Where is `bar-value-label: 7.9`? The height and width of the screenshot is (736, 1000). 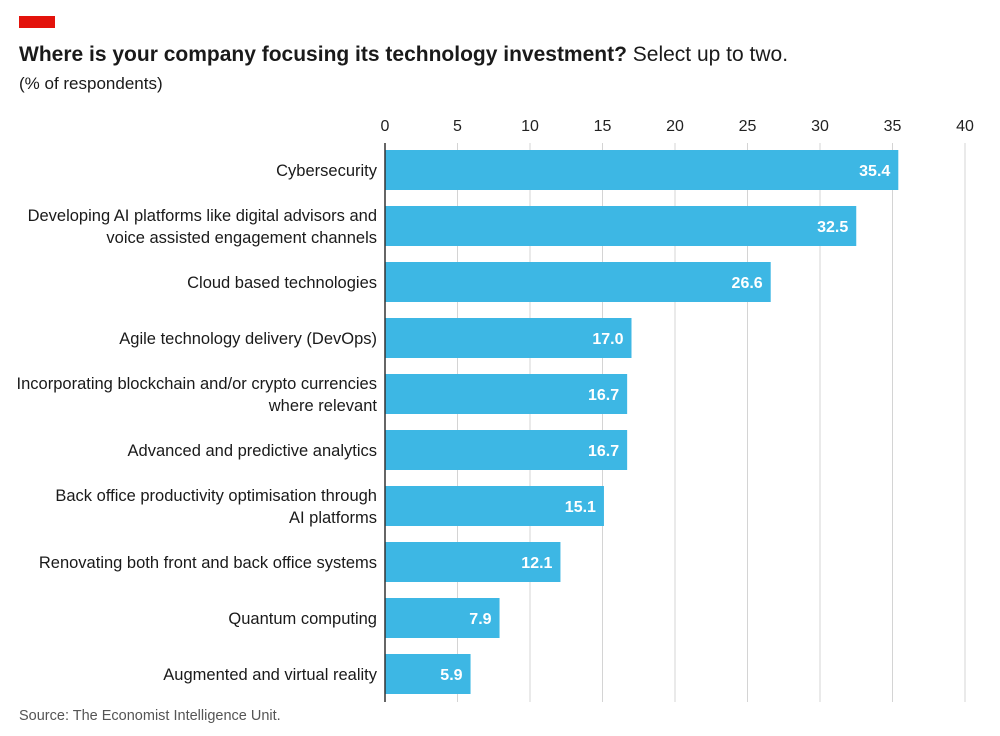
bar-value-label: 7.9 is located at coordinates (480, 619).